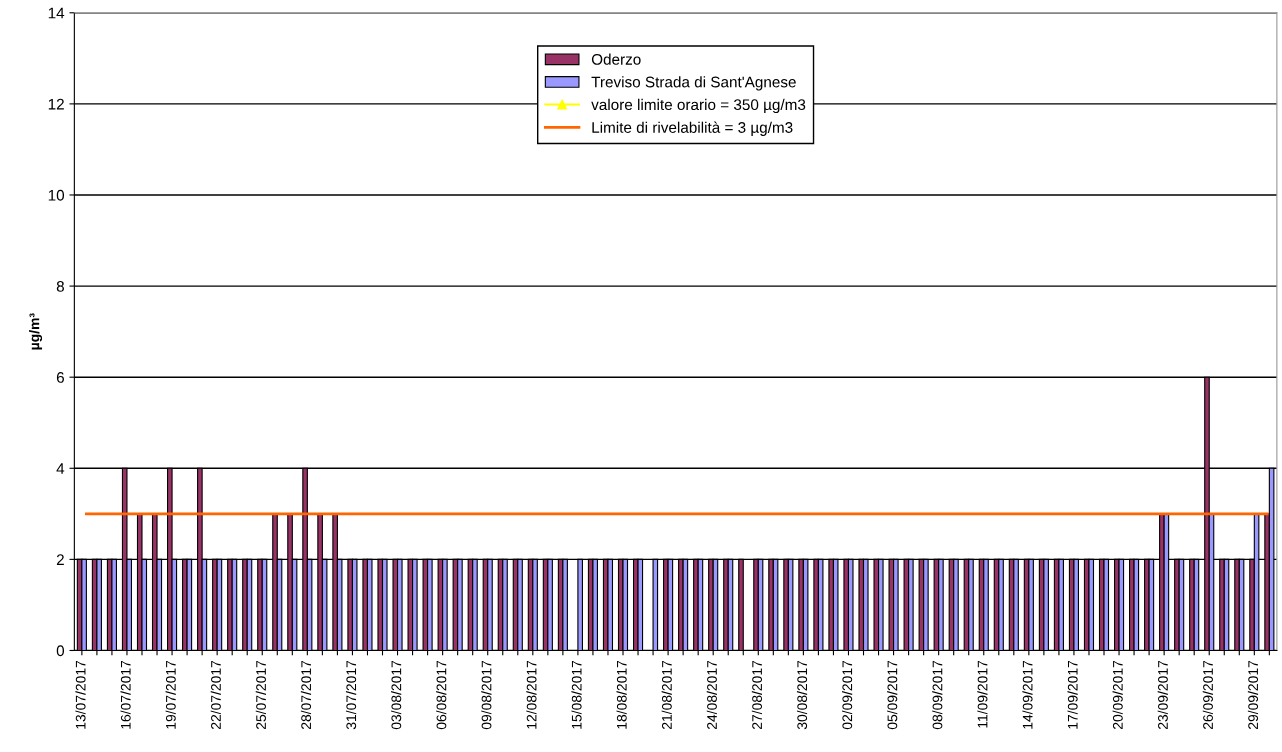 This screenshot has height=752, width=1282. I want to click on x-tick-label: 03/08/2017, so click(396, 695).